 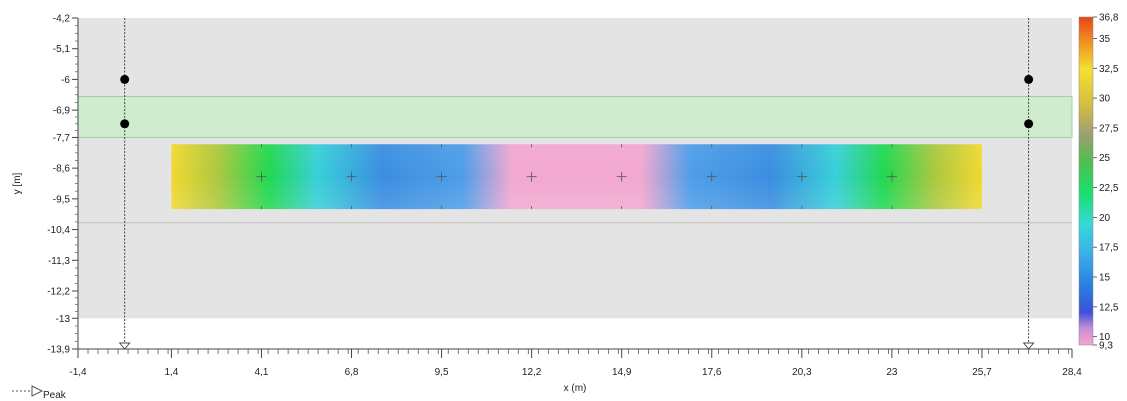 What do you see at coordinates (1098, 182) in the screenshot?
I see `colorbar: 36,8 35 32,5 30 27,5 25 22,5 20 17,5 15 12,5 109,3` at bounding box center [1098, 182].